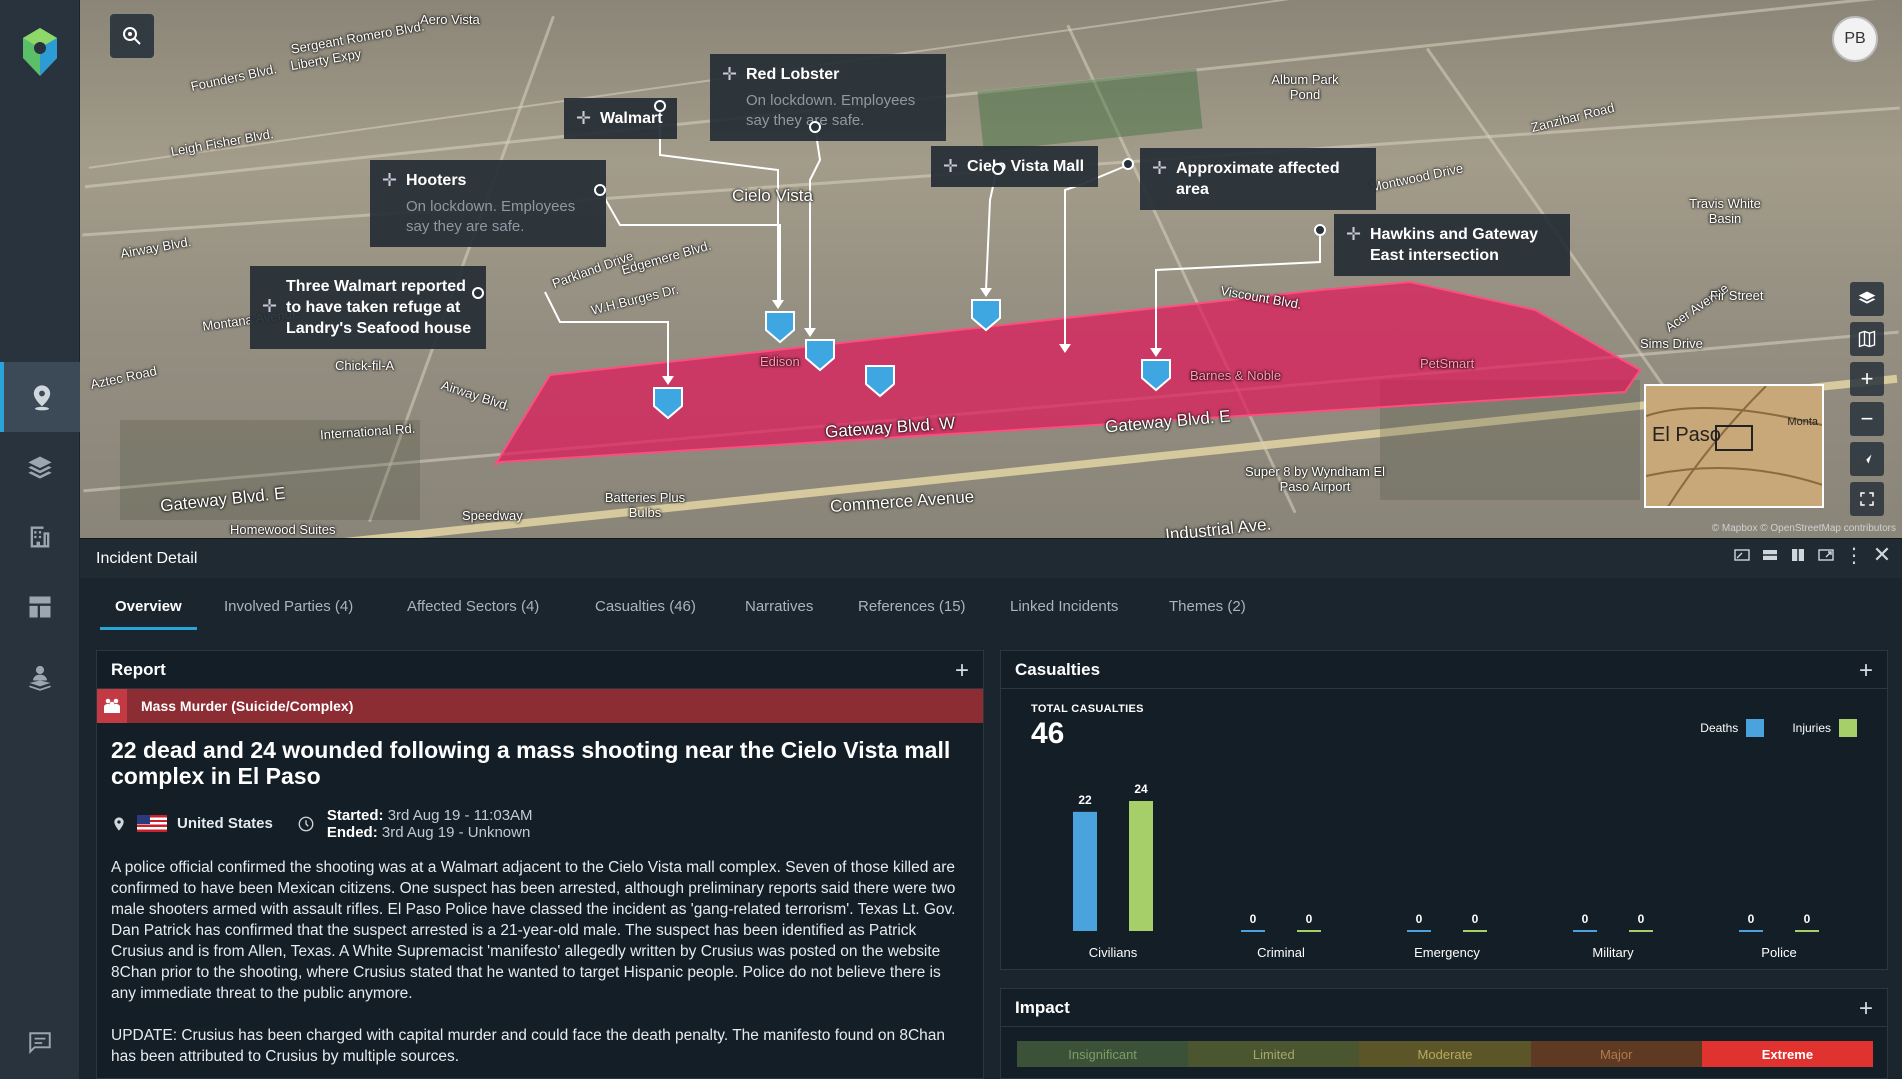 Image resolution: width=1902 pixels, height=1079 pixels. What do you see at coordinates (40, 537) in the screenshot?
I see `nav-building-icon` at bounding box center [40, 537].